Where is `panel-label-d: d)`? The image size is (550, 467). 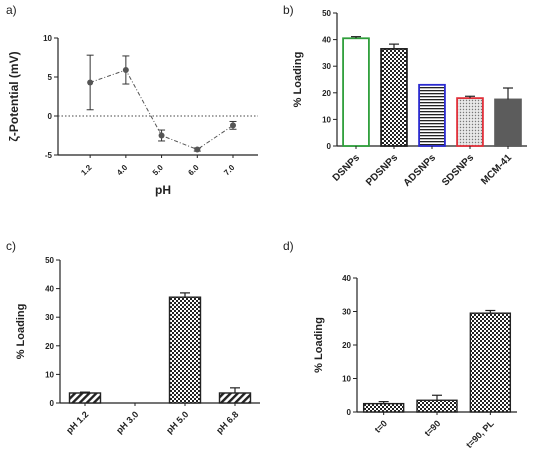
panel-label-d: d) is located at coordinates (288, 246).